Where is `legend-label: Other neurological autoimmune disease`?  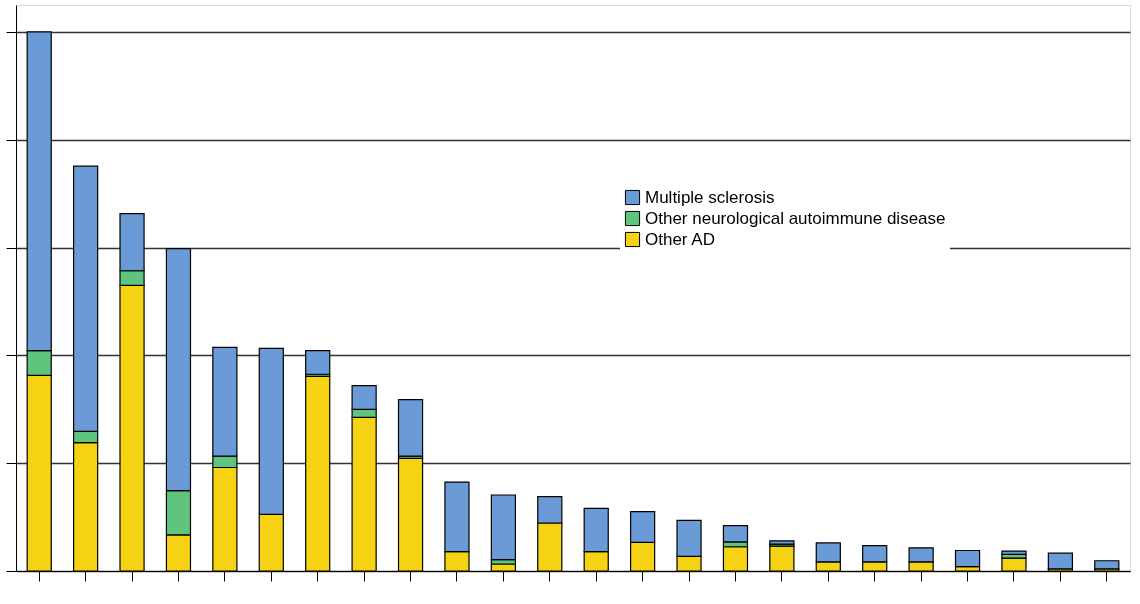 legend-label: Other neurological autoimmune disease is located at coordinates (795, 218).